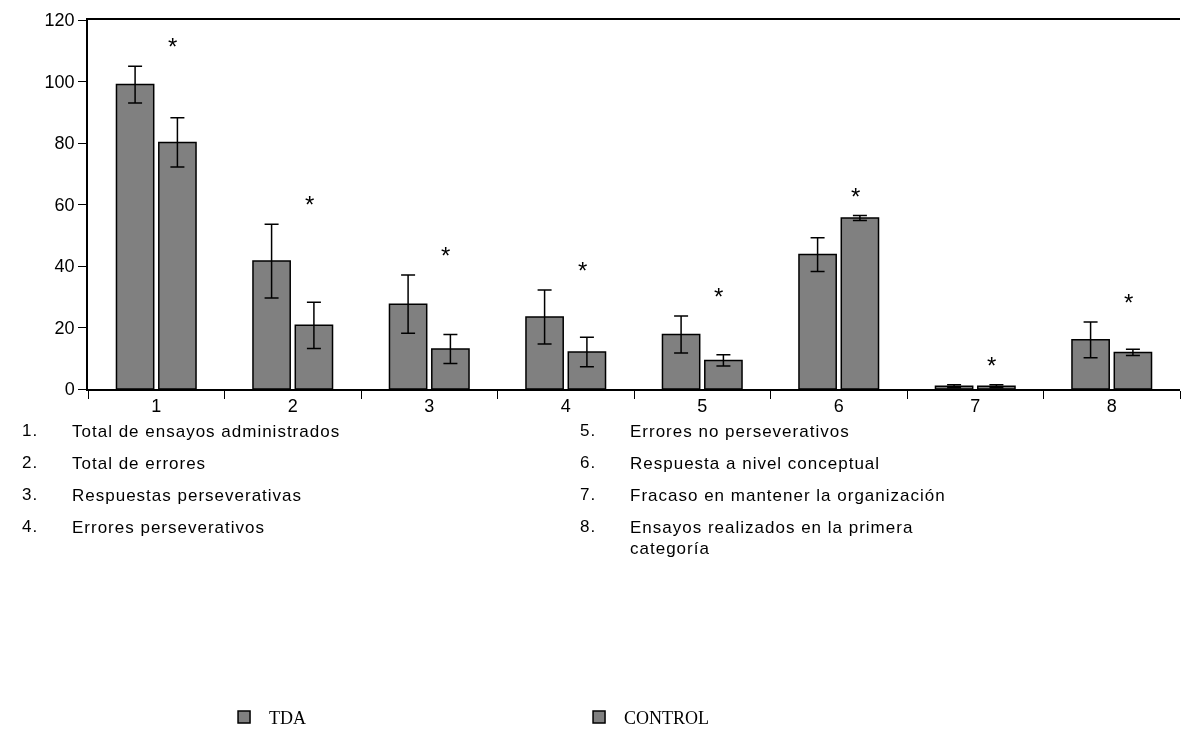 This screenshot has height=746, width=1184. What do you see at coordinates (64, 143) in the screenshot?
I see `y-tick-label: 80` at bounding box center [64, 143].